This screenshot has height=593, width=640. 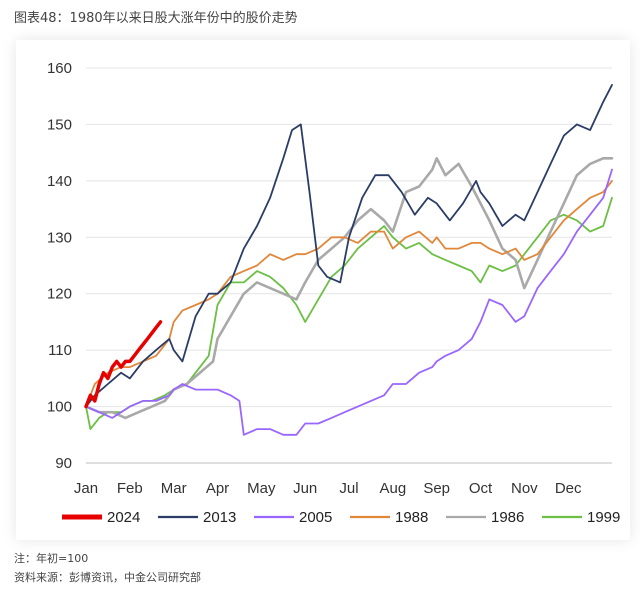 What do you see at coordinates (60, 350) in the screenshot?
I see `y-tick-label: 110` at bounding box center [60, 350].